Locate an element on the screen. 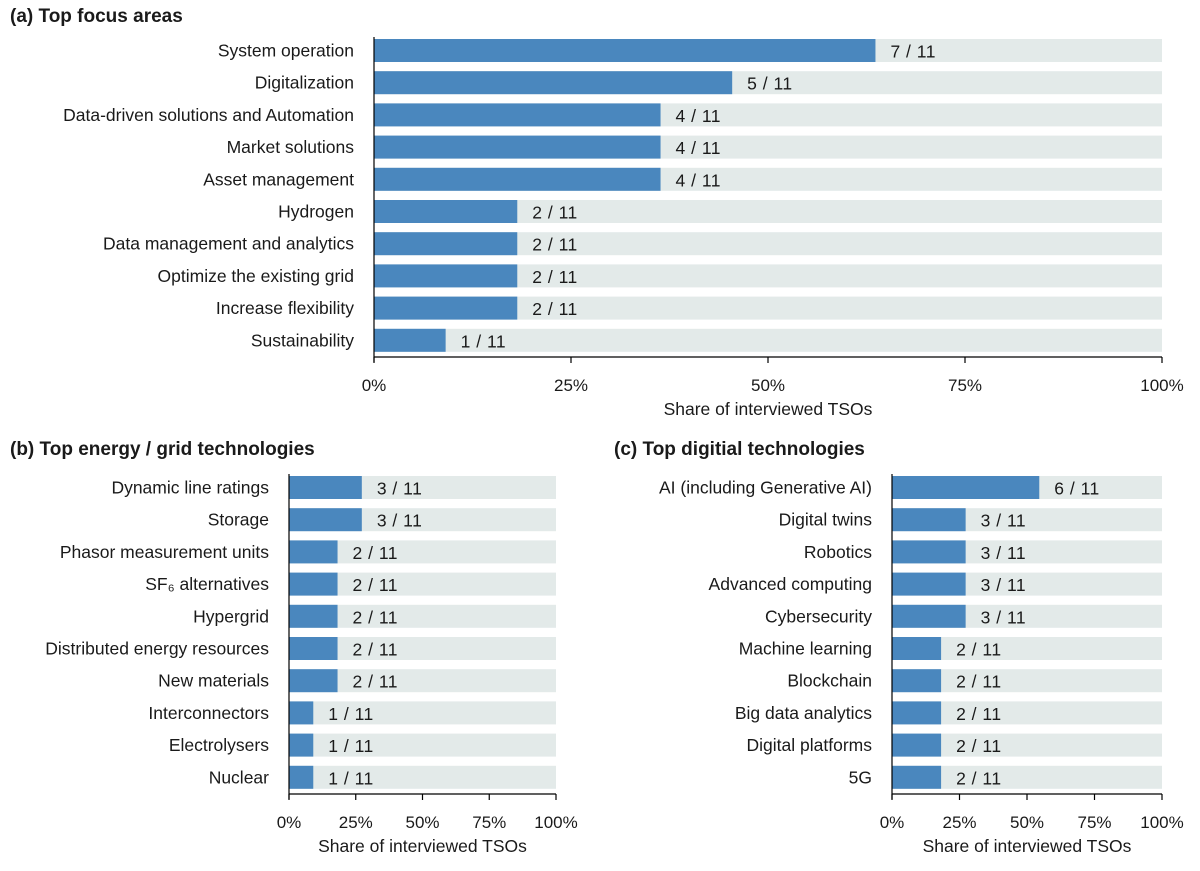 The height and width of the screenshot is (871, 1200). bar-row: Big data analytics 2 / 11 is located at coordinates (948, 713).